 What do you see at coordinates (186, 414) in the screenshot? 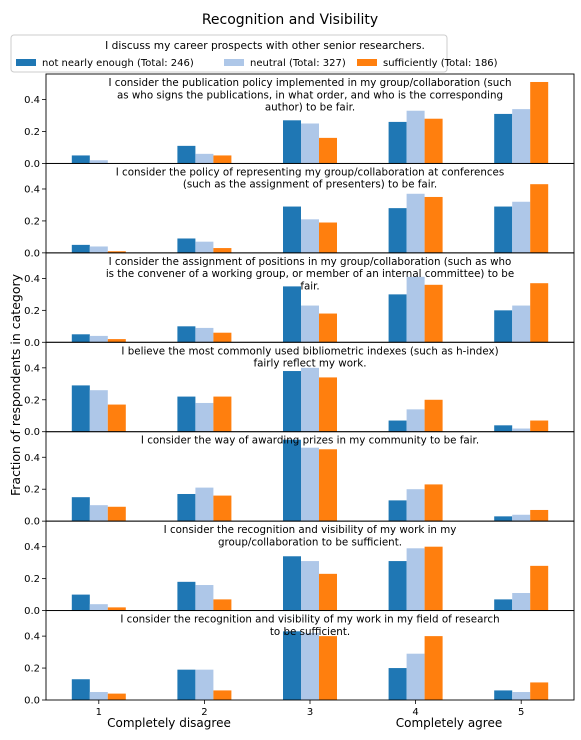
I see `bar-panel4-series1-cat2` at bounding box center [186, 414].